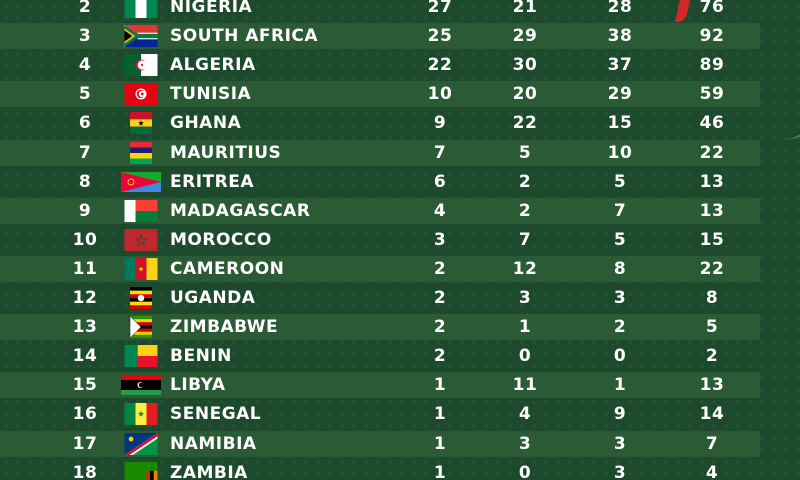 The height and width of the screenshot is (480, 800). I want to click on country-name: ALGERIA, so click(213, 65).